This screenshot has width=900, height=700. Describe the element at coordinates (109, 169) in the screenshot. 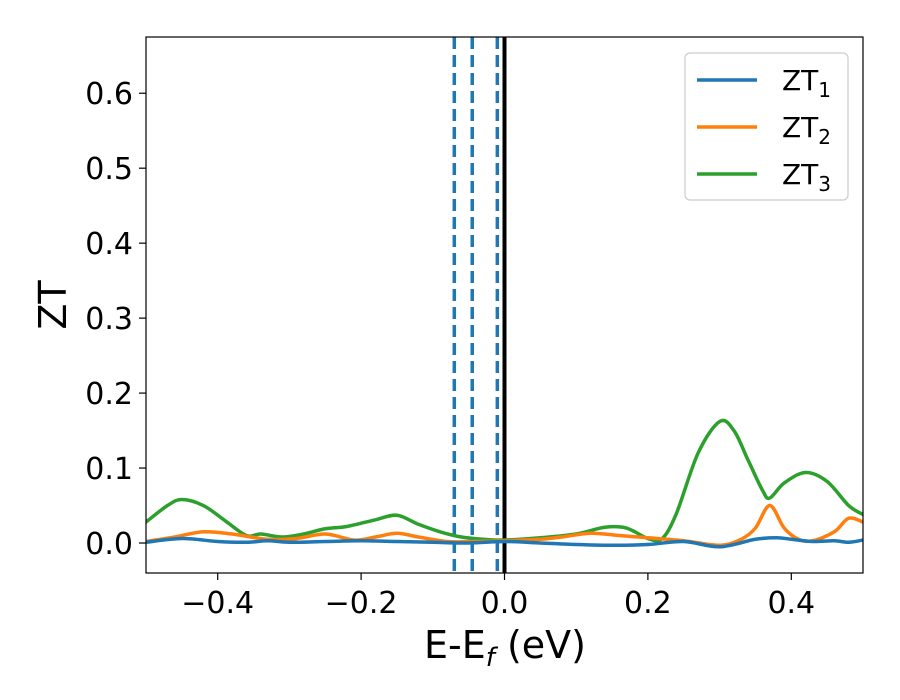

I see `y-tick-label: 0.5` at that location.